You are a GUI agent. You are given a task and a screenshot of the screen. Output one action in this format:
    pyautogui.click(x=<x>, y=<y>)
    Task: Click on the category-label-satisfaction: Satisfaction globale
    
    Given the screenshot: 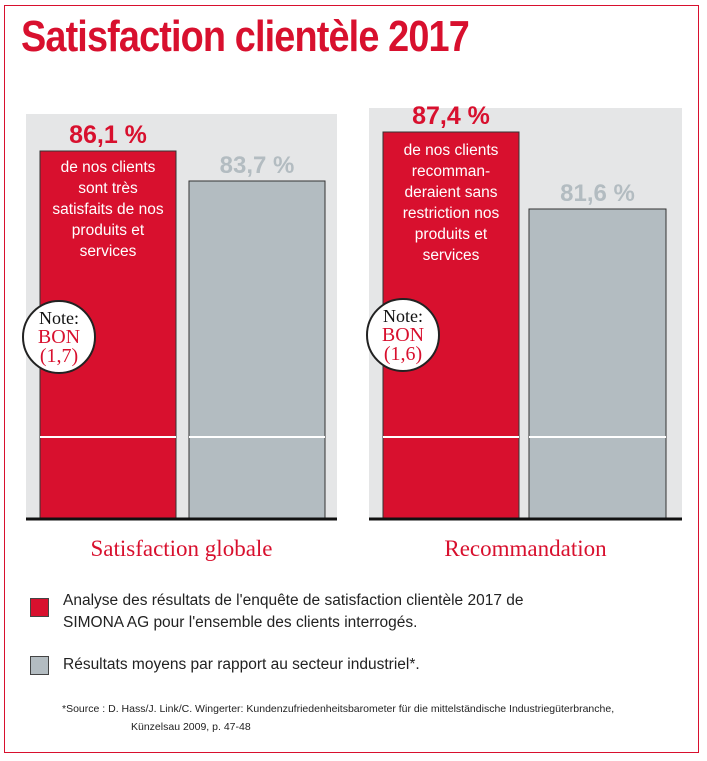 What is the action you would take?
    pyautogui.click(x=181, y=548)
    